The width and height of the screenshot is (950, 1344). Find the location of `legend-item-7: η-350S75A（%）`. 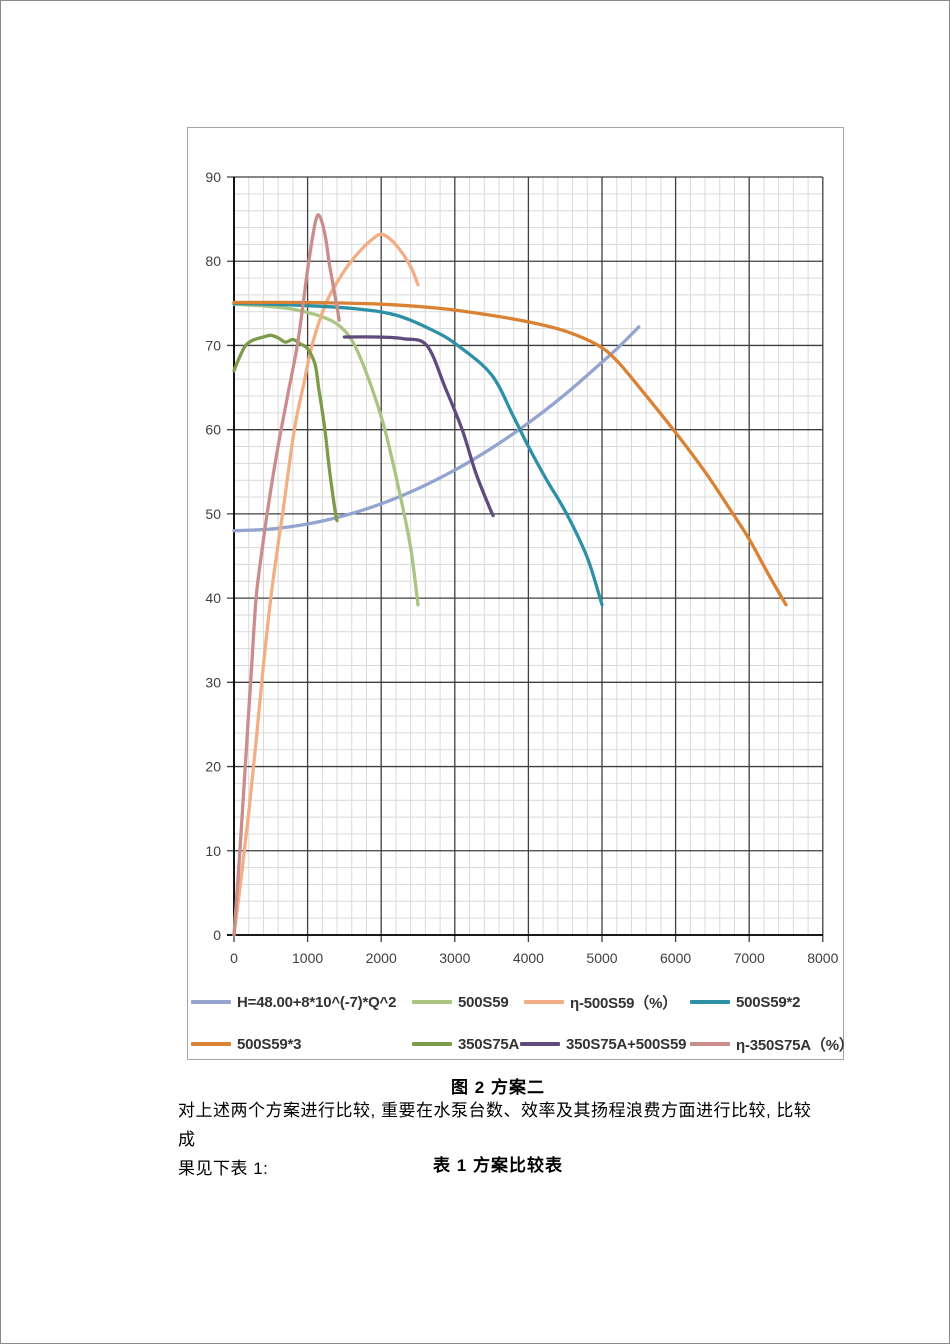

legend-item-7: η-350S75A（%） is located at coordinates (772, 1044).